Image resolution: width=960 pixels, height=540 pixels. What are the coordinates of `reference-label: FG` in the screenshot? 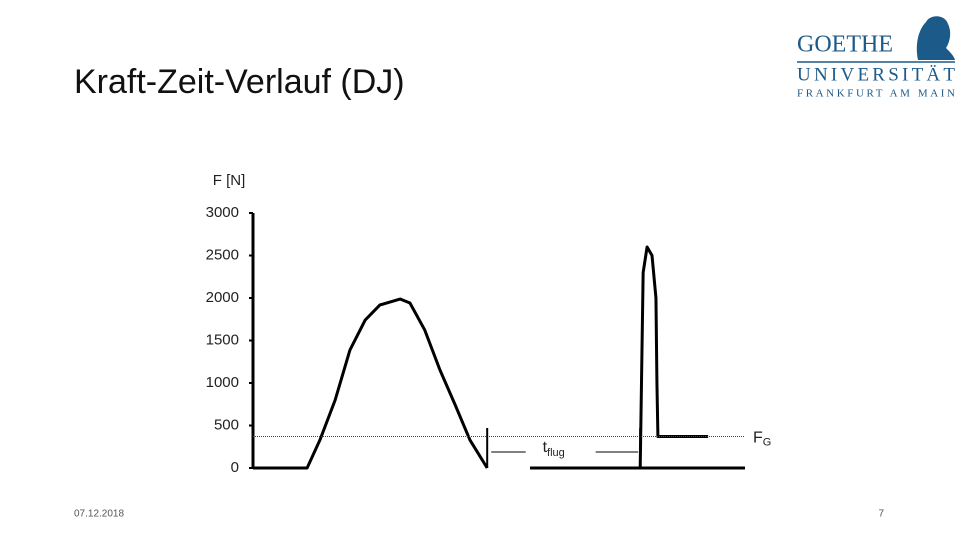 It's located at (762, 439).